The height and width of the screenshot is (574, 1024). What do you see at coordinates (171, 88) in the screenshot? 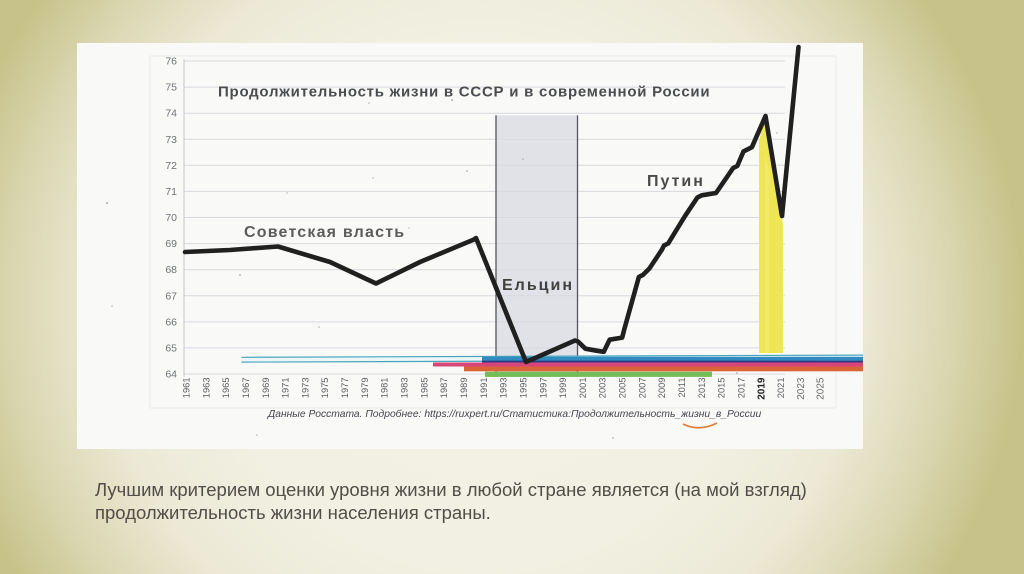
I see `svg-text: 75` at bounding box center [171, 88].